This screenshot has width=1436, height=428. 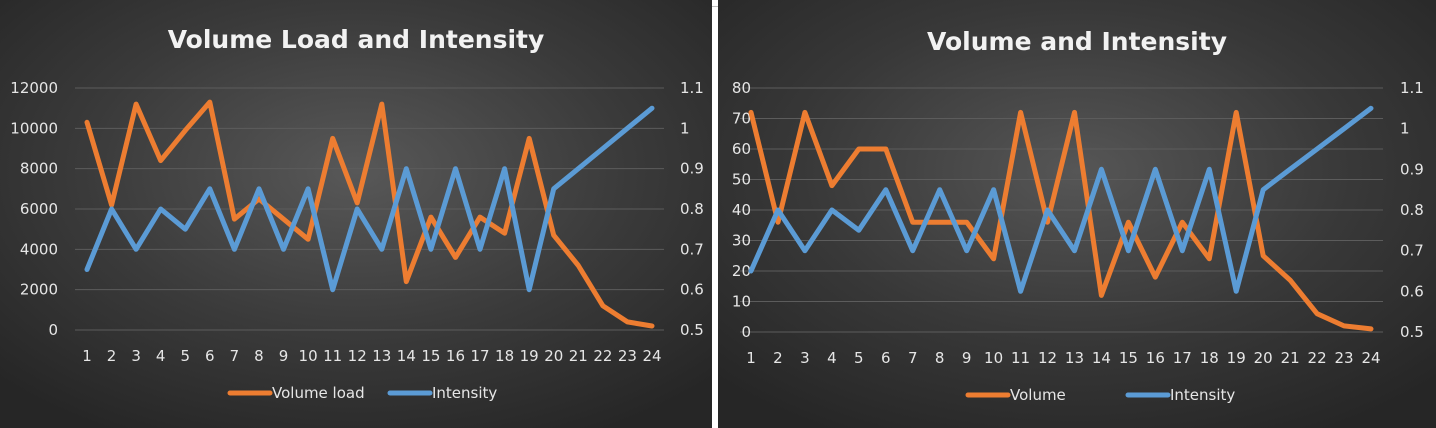 I want to click on y-left-tick-label: 30, so click(x=741, y=241).